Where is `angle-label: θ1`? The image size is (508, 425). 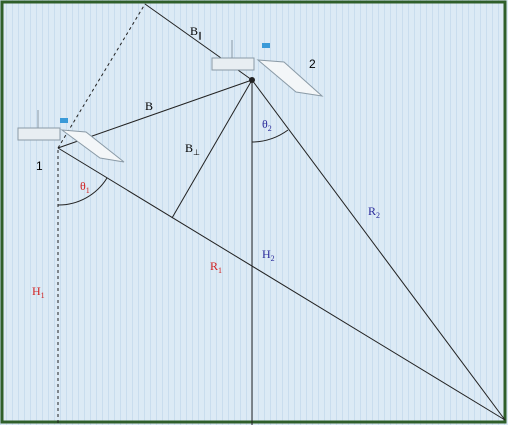
angle-label: θ1 is located at coordinates (85, 187).